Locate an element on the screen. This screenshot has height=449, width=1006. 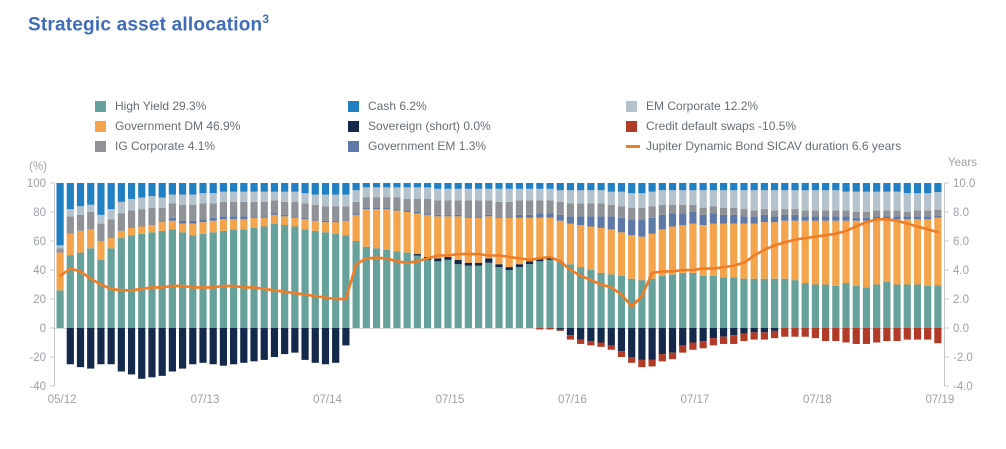
legend-item: Government DM 46.9% is located at coordinates (167, 126).